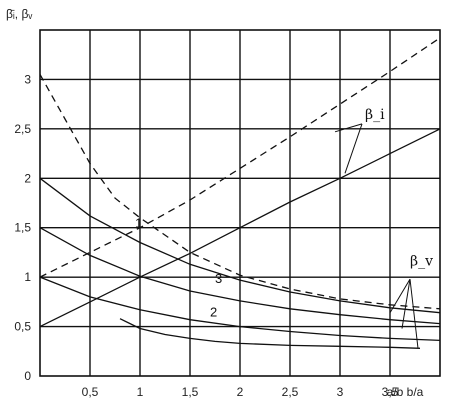 The image size is (468, 407). I want to click on x-tick-labels: 0,5 1 1,5 2 2,5 3 3,5, so click(240, 392).